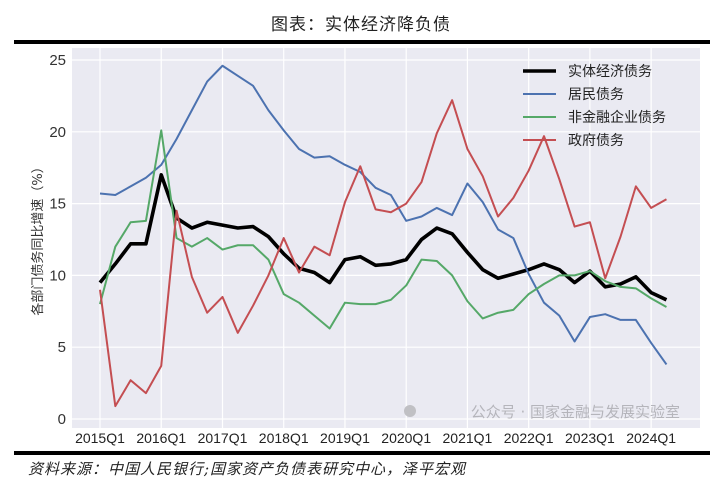 The height and width of the screenshot is (492, 722). Describe the element at coordinates (590, 438) in the screenshot. I see `x-tick-label: 2023Q1` at that location.